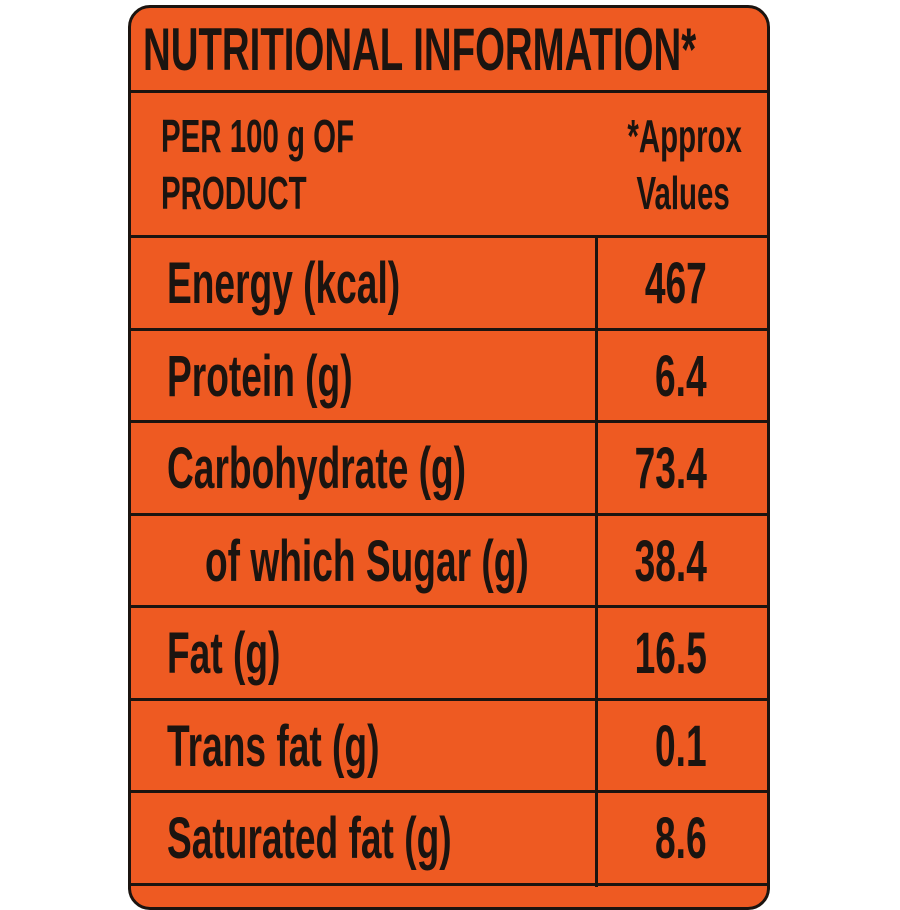 The width and height of the screenshot is (900, 910). I want to click on header-left-line: PER 100 g OF, so click(258, 136).